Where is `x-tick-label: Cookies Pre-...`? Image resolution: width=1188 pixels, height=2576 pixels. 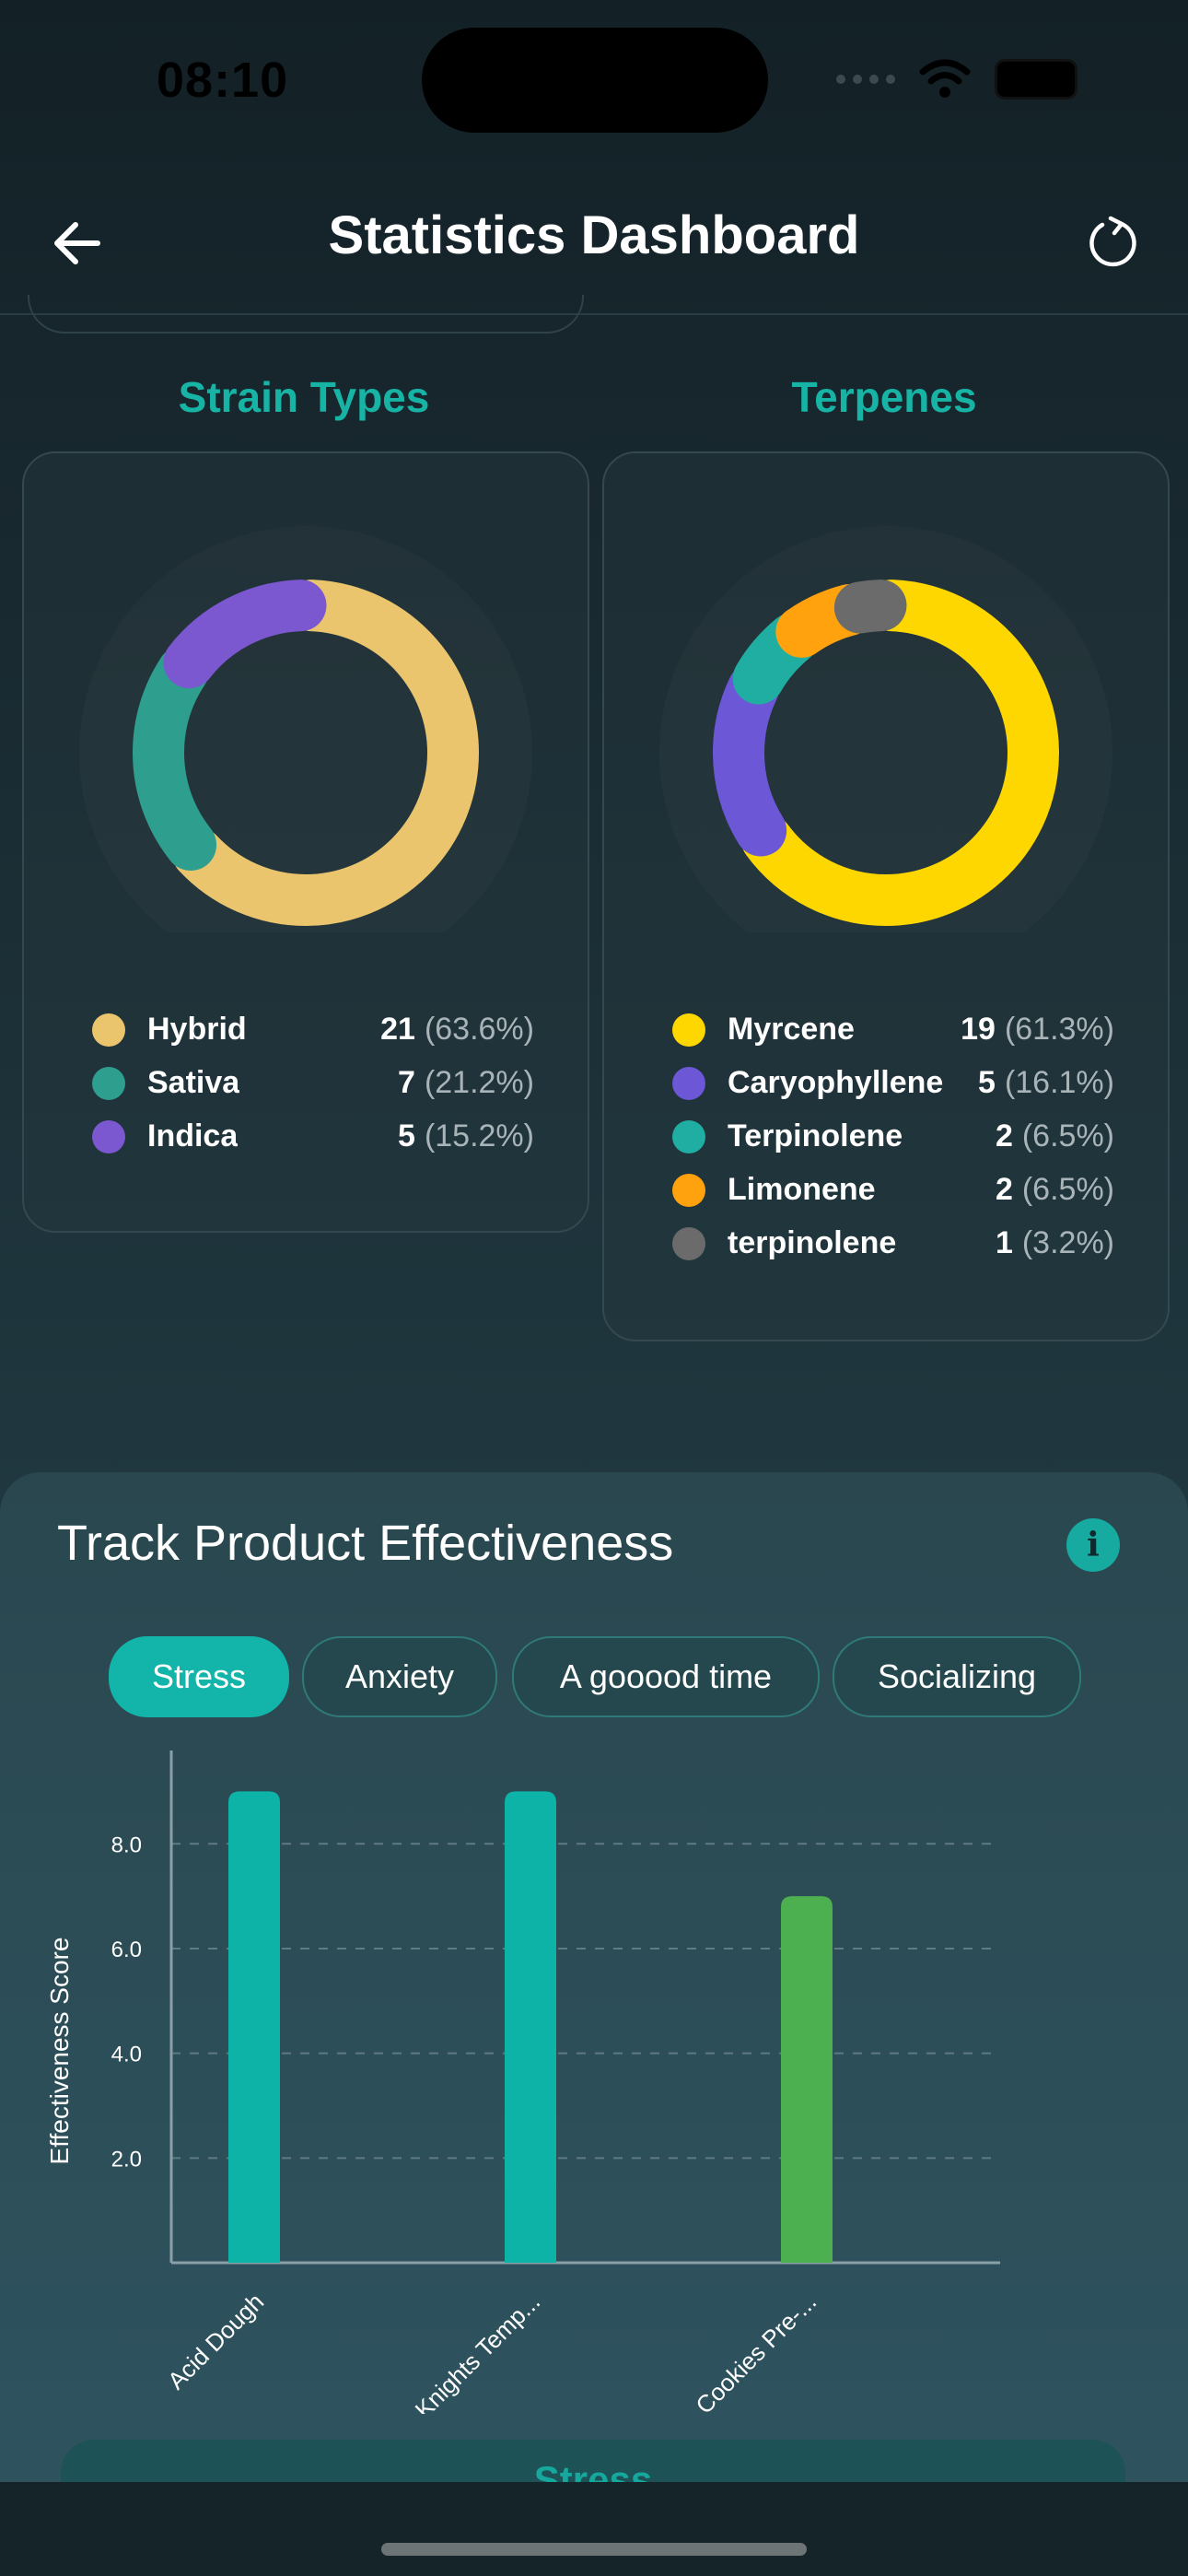 x-tick-label: Cookies Pre-... is located at coordinates (755, 2351).